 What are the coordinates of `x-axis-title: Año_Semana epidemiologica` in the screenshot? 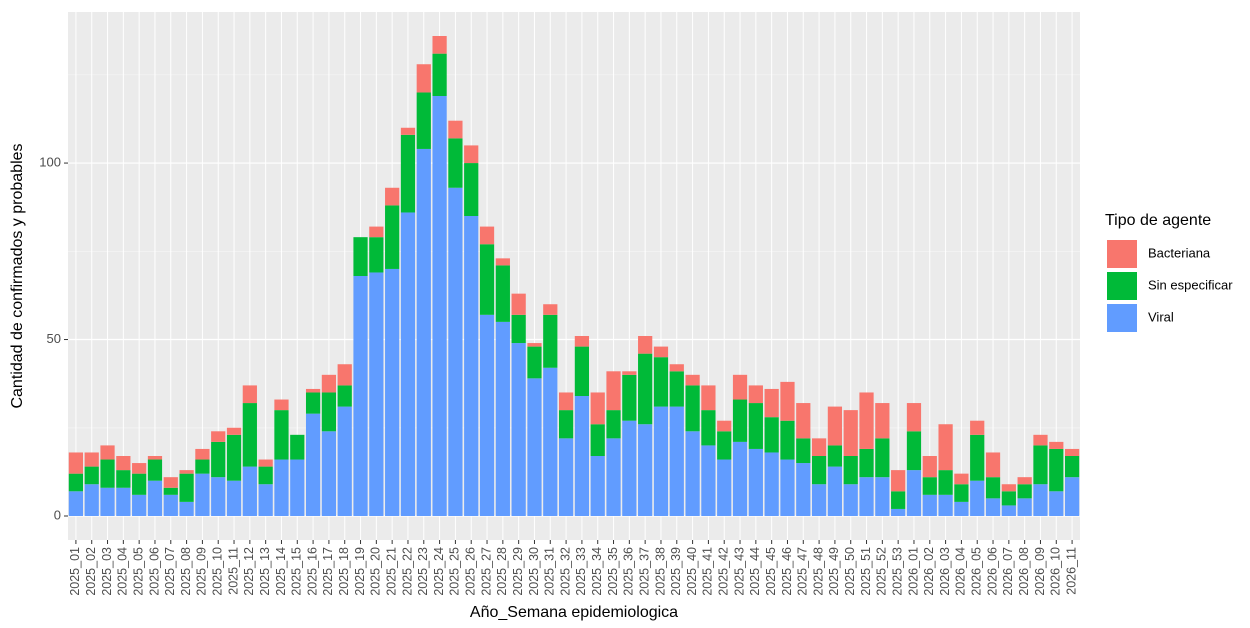 It's located at (574, 612).